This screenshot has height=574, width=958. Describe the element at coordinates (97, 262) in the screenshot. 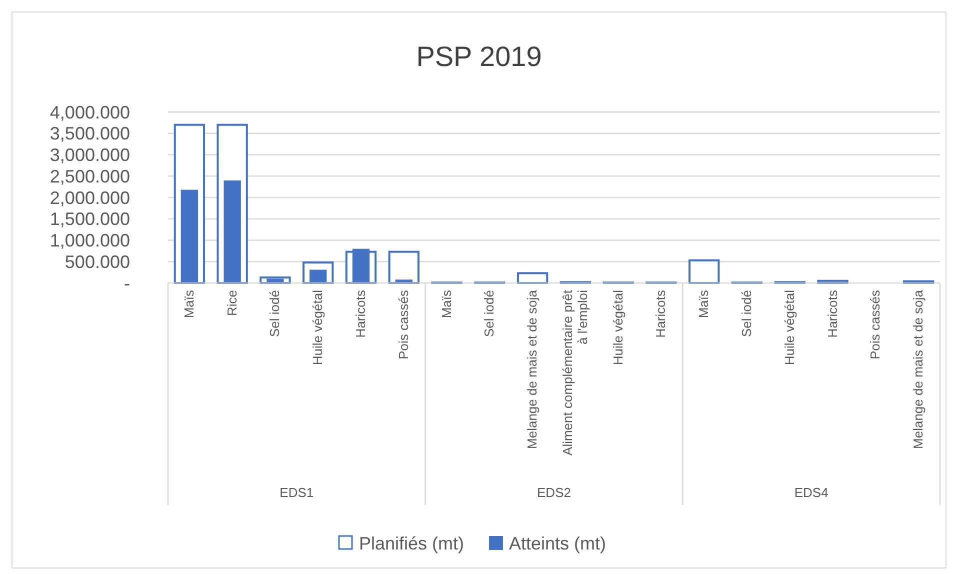

I see `y-tick-label: 500.000` at that location.